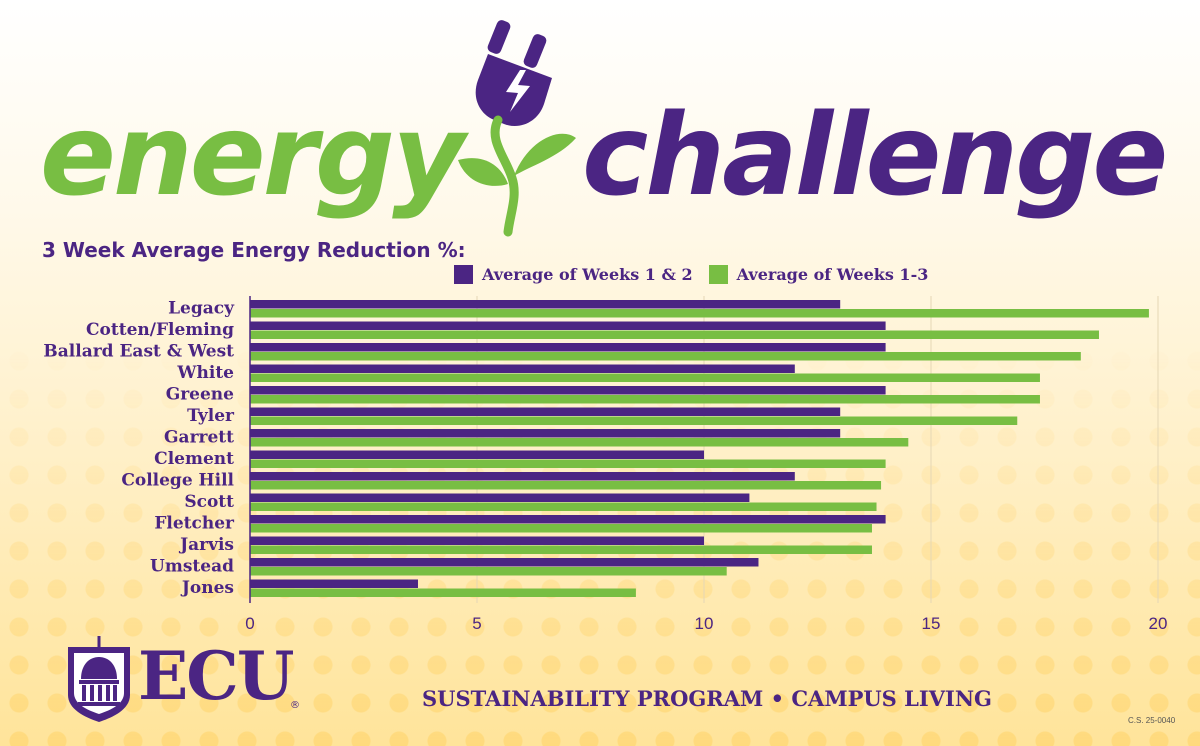  Describe the element at coordinates (1158, 623) in the screenshot. I see `x-tick-label: 20` at that location.